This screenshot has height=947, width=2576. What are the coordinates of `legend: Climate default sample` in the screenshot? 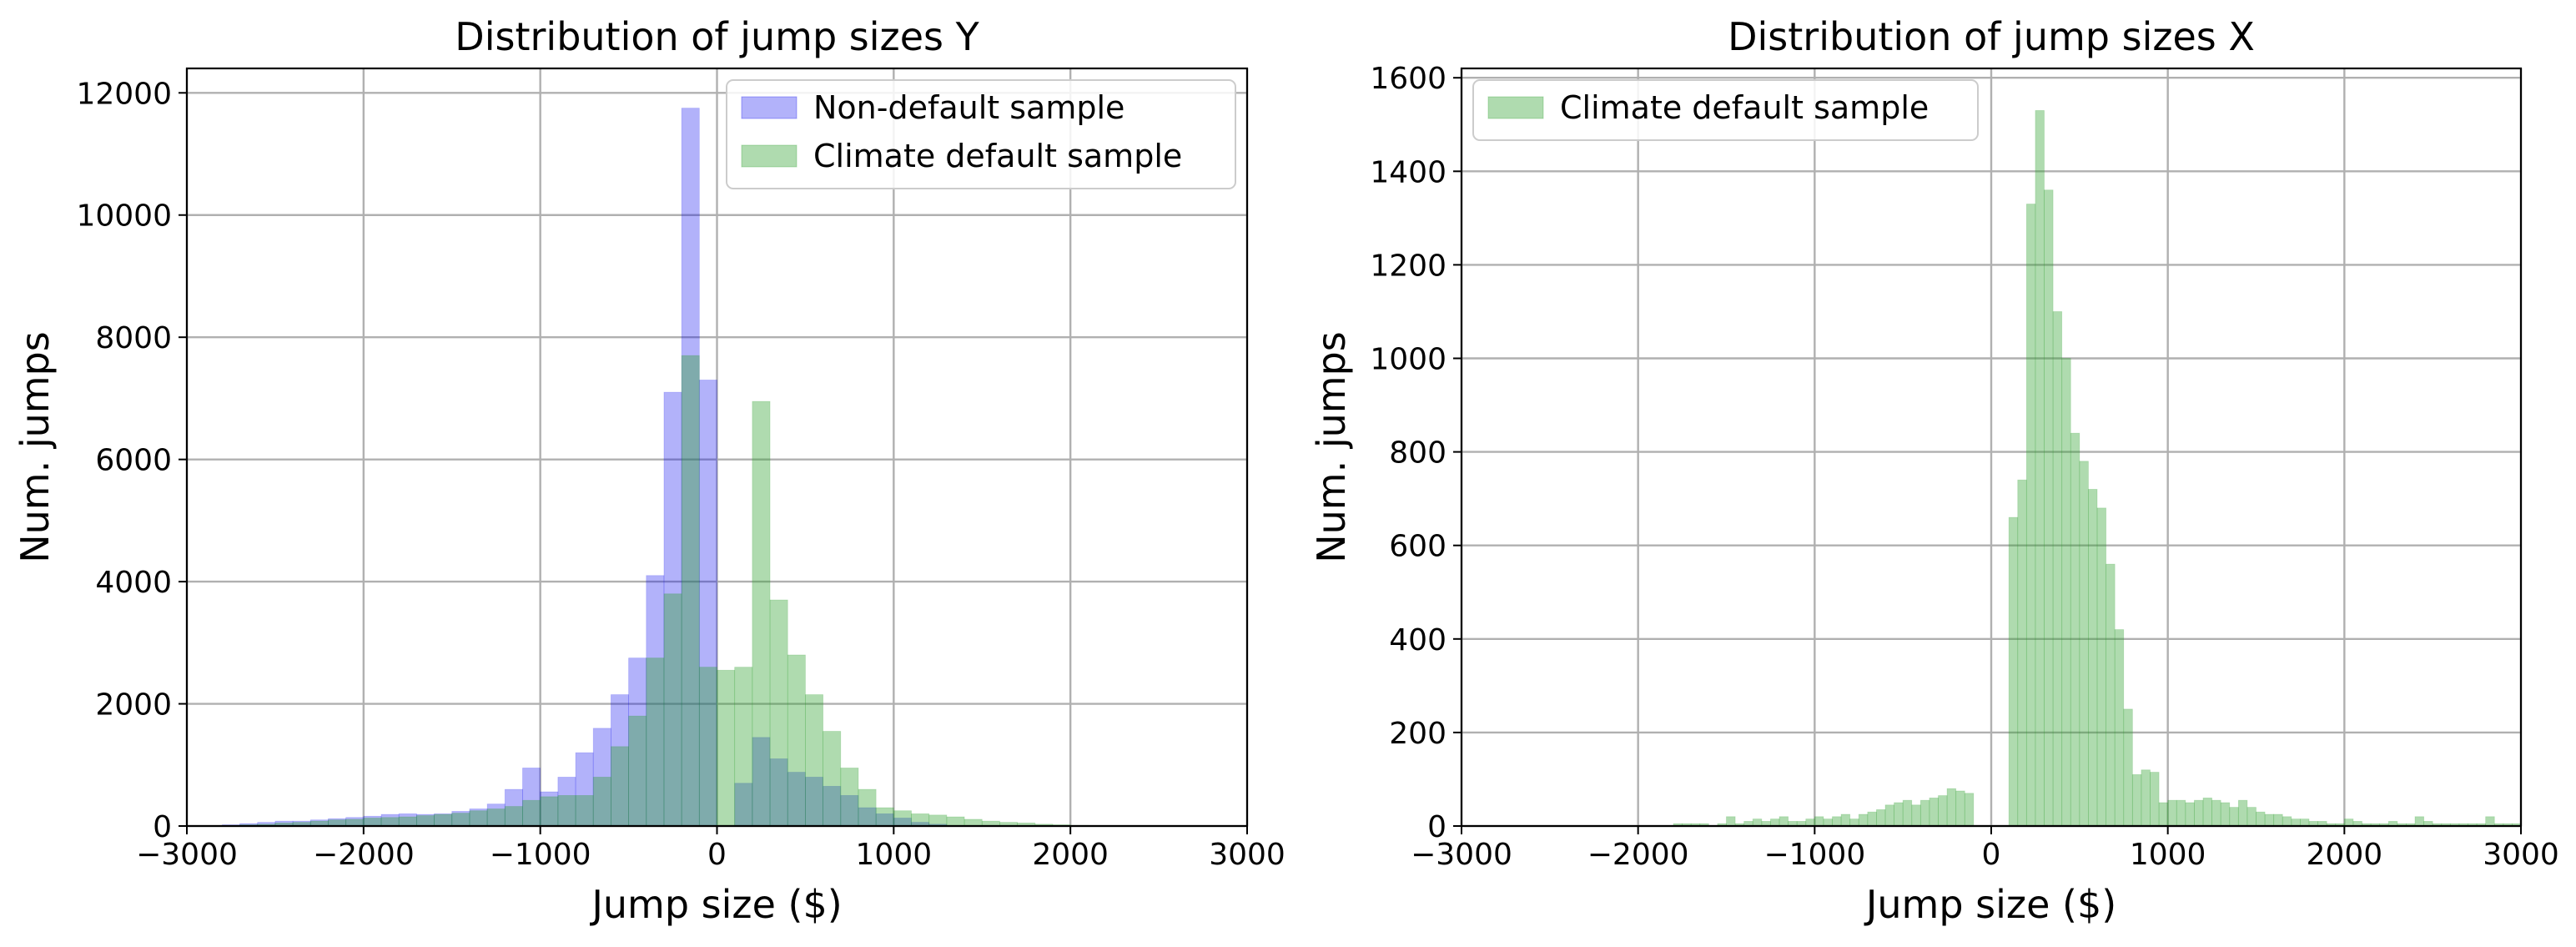 It's located at (1725, 110).